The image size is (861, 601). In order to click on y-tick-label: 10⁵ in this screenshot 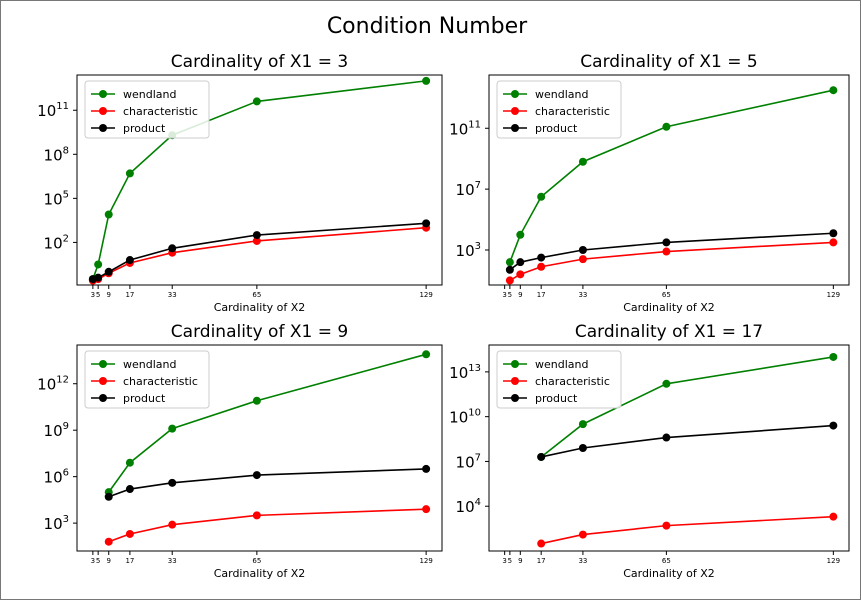, I will do `click(56, 198)`.